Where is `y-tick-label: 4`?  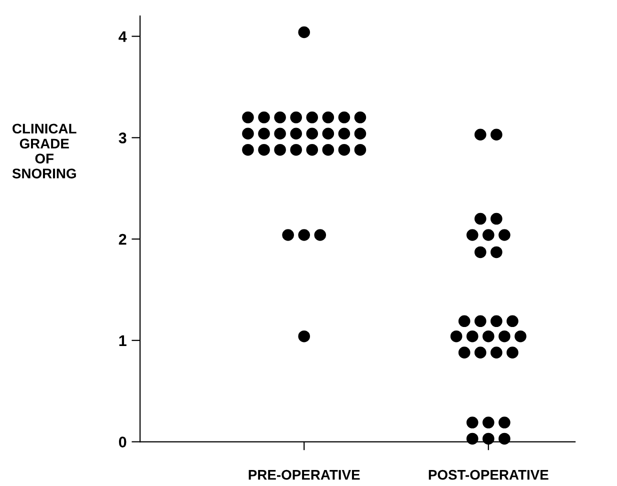 y-tick-label: 4 is located at coordinates (122, 36).